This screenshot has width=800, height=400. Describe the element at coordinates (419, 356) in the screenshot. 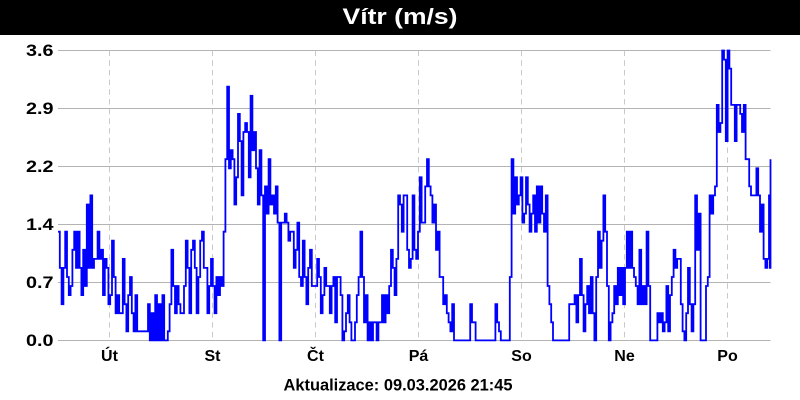

I see `svg-text: Pá` at that location.